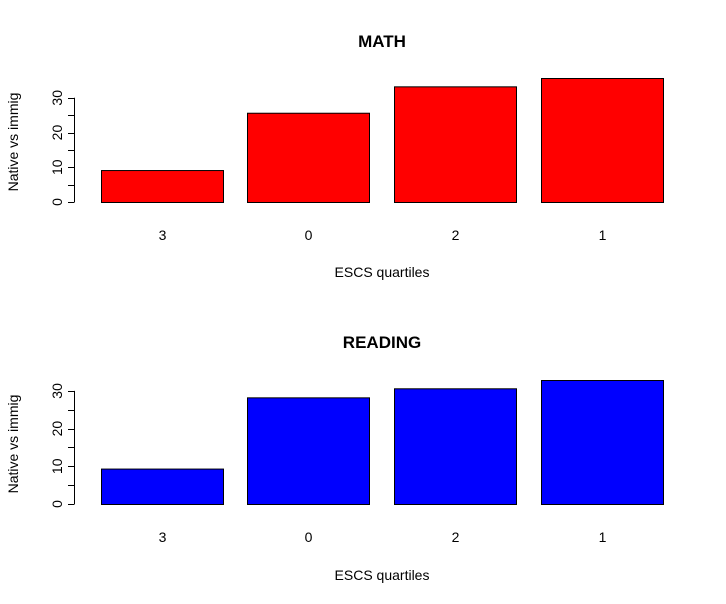 This screenshot has width=726, height=604. Describe the element at coordinates (382, 342) in the screenshot. I see `reading-chart-title: READING` at that location.